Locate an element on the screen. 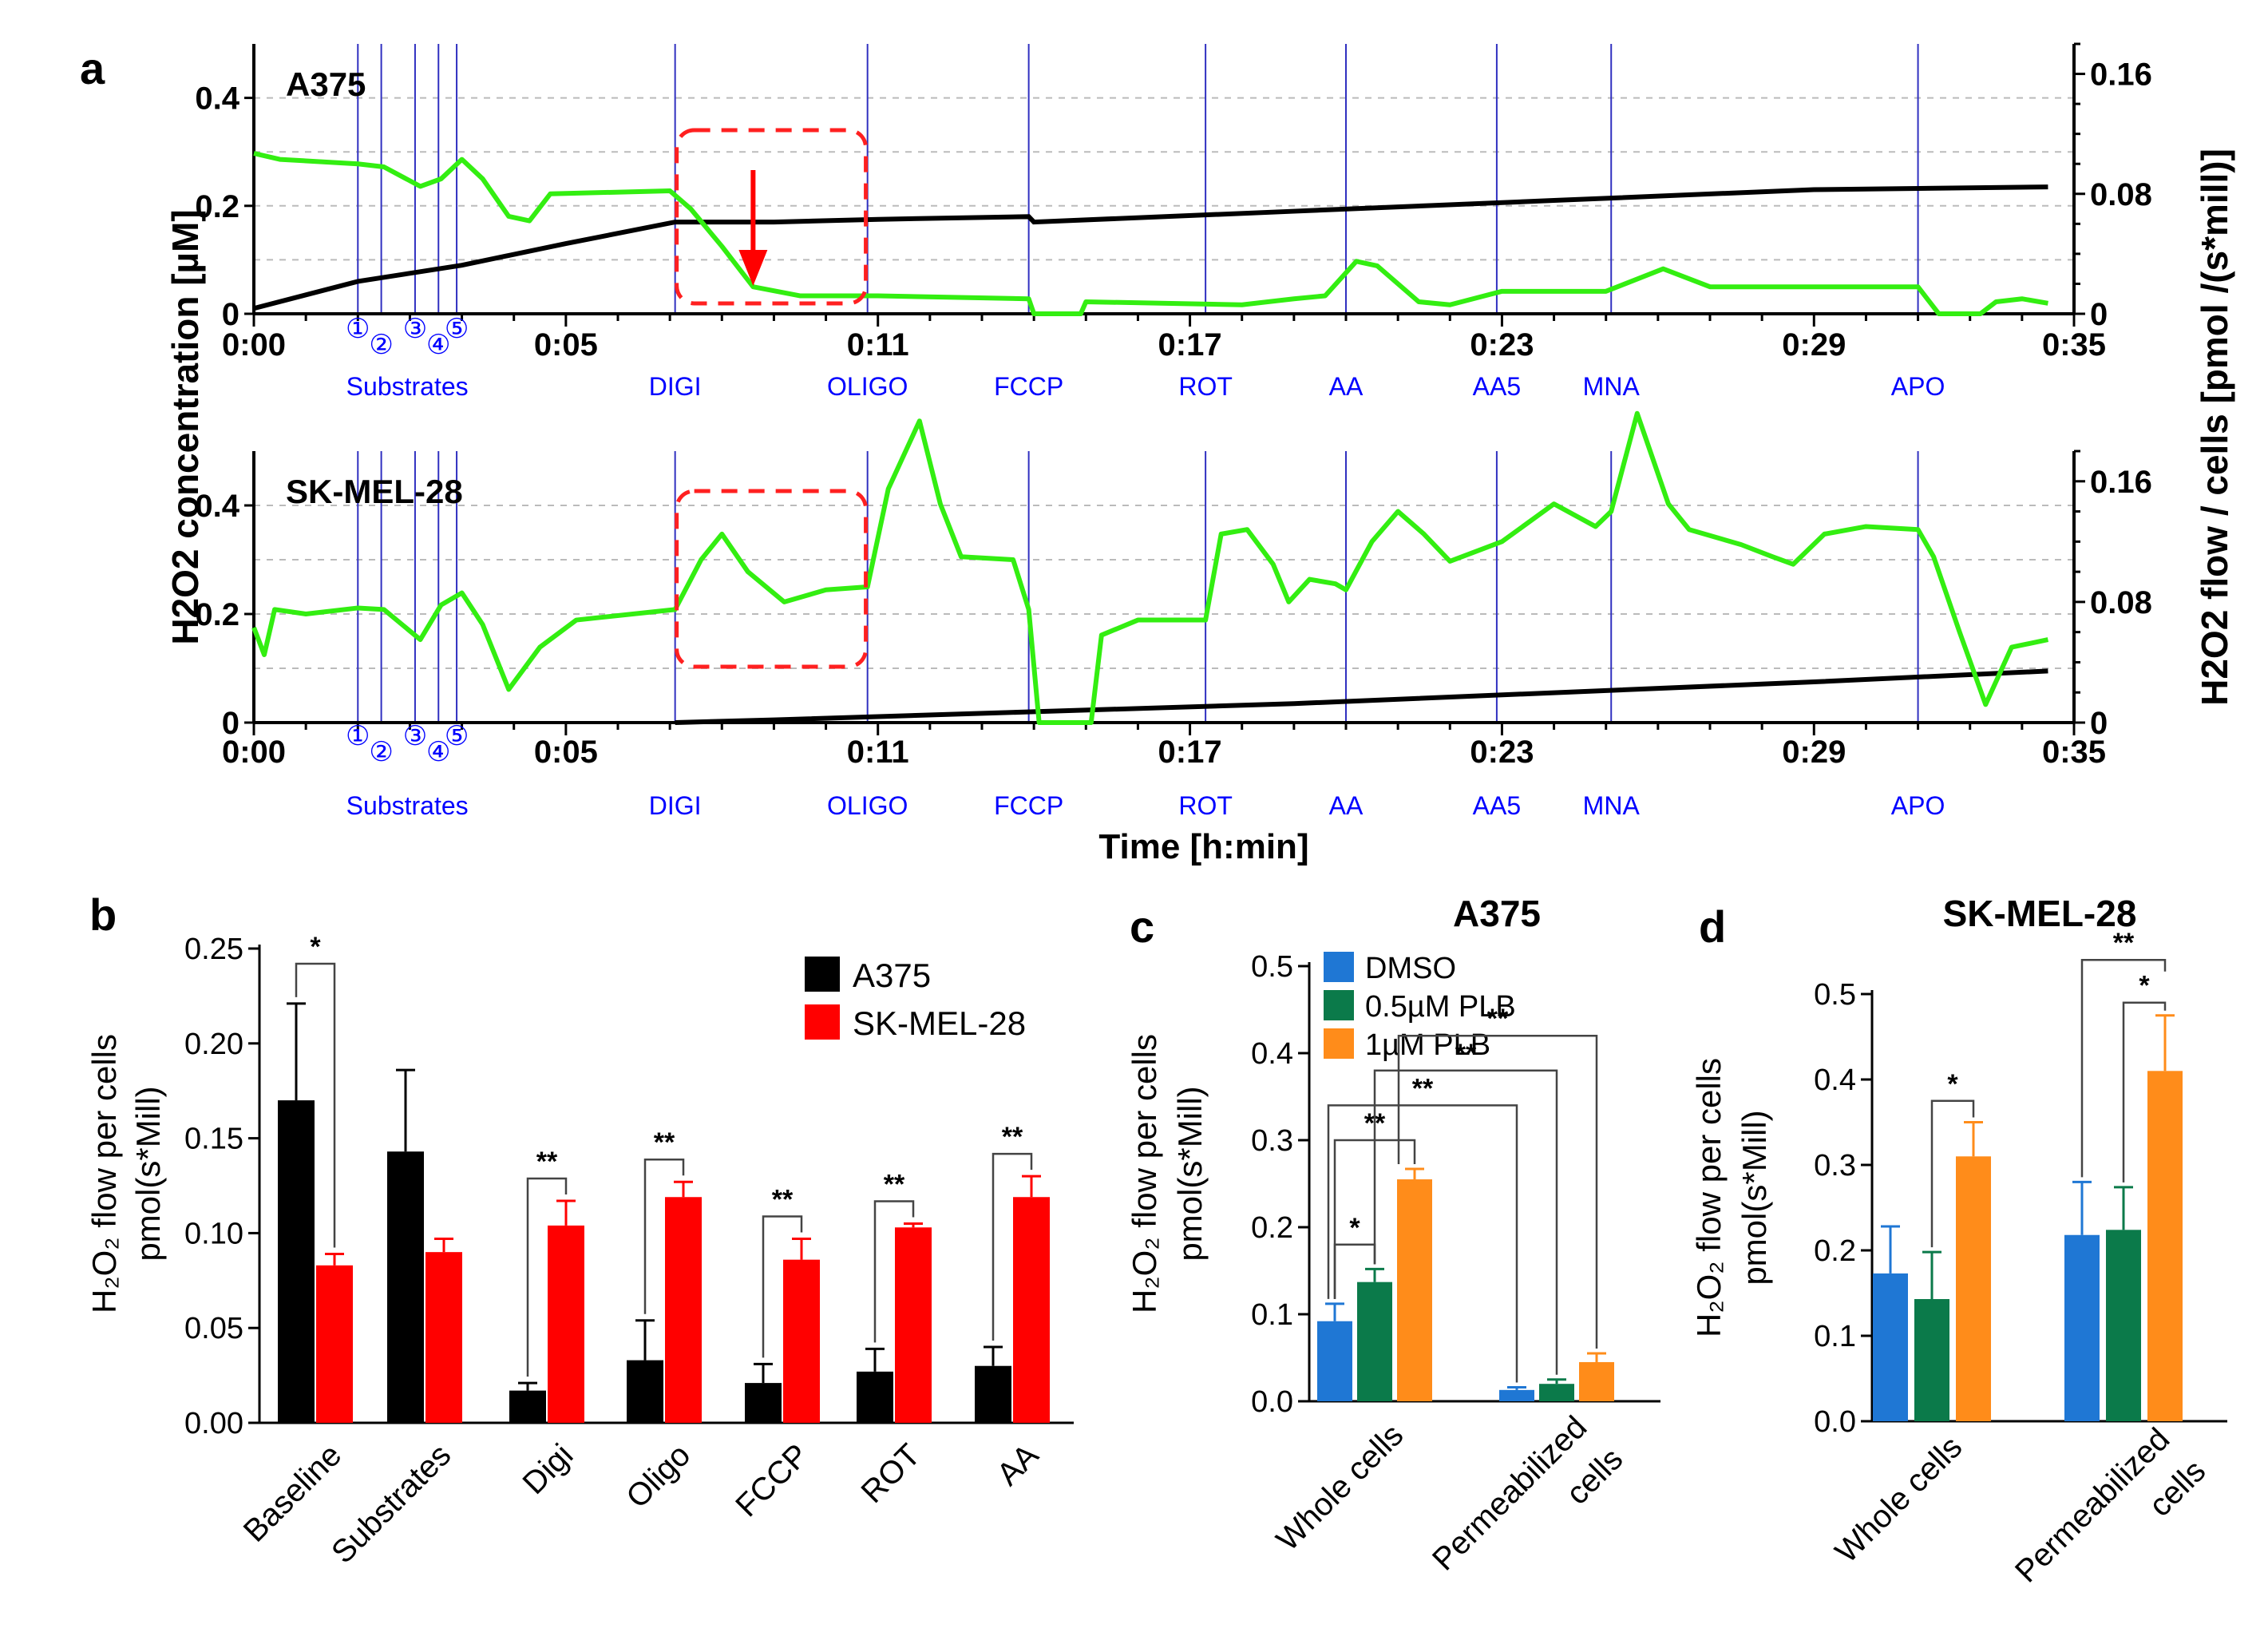 The image size is (2268, 1644). d-ylabel-line1: H₂O₂ flow per cells is located at coordinates (1709, 1197).